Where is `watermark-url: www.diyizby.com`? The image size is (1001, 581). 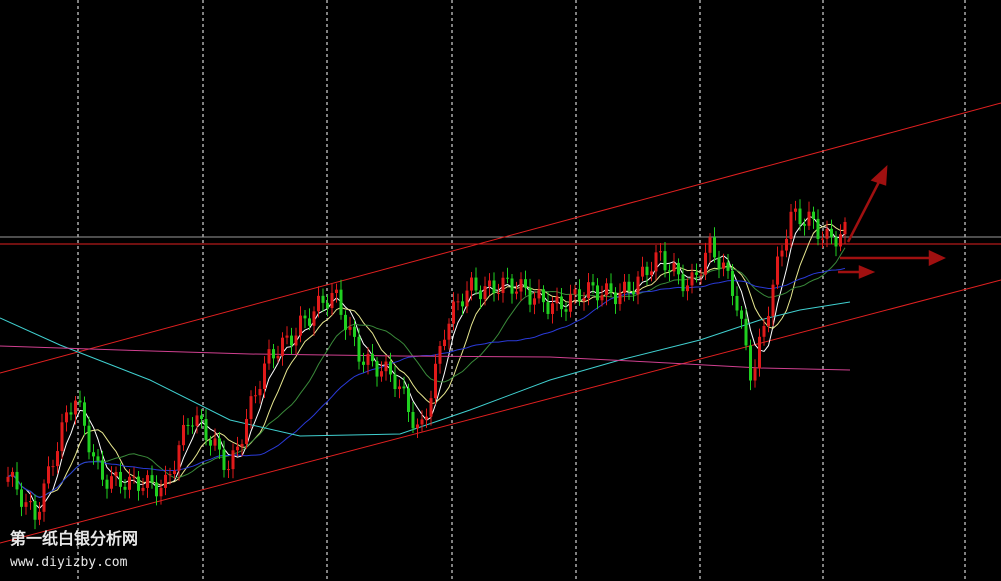 watermark-url: www.diyizby.com is located at coordinates (69, 562).